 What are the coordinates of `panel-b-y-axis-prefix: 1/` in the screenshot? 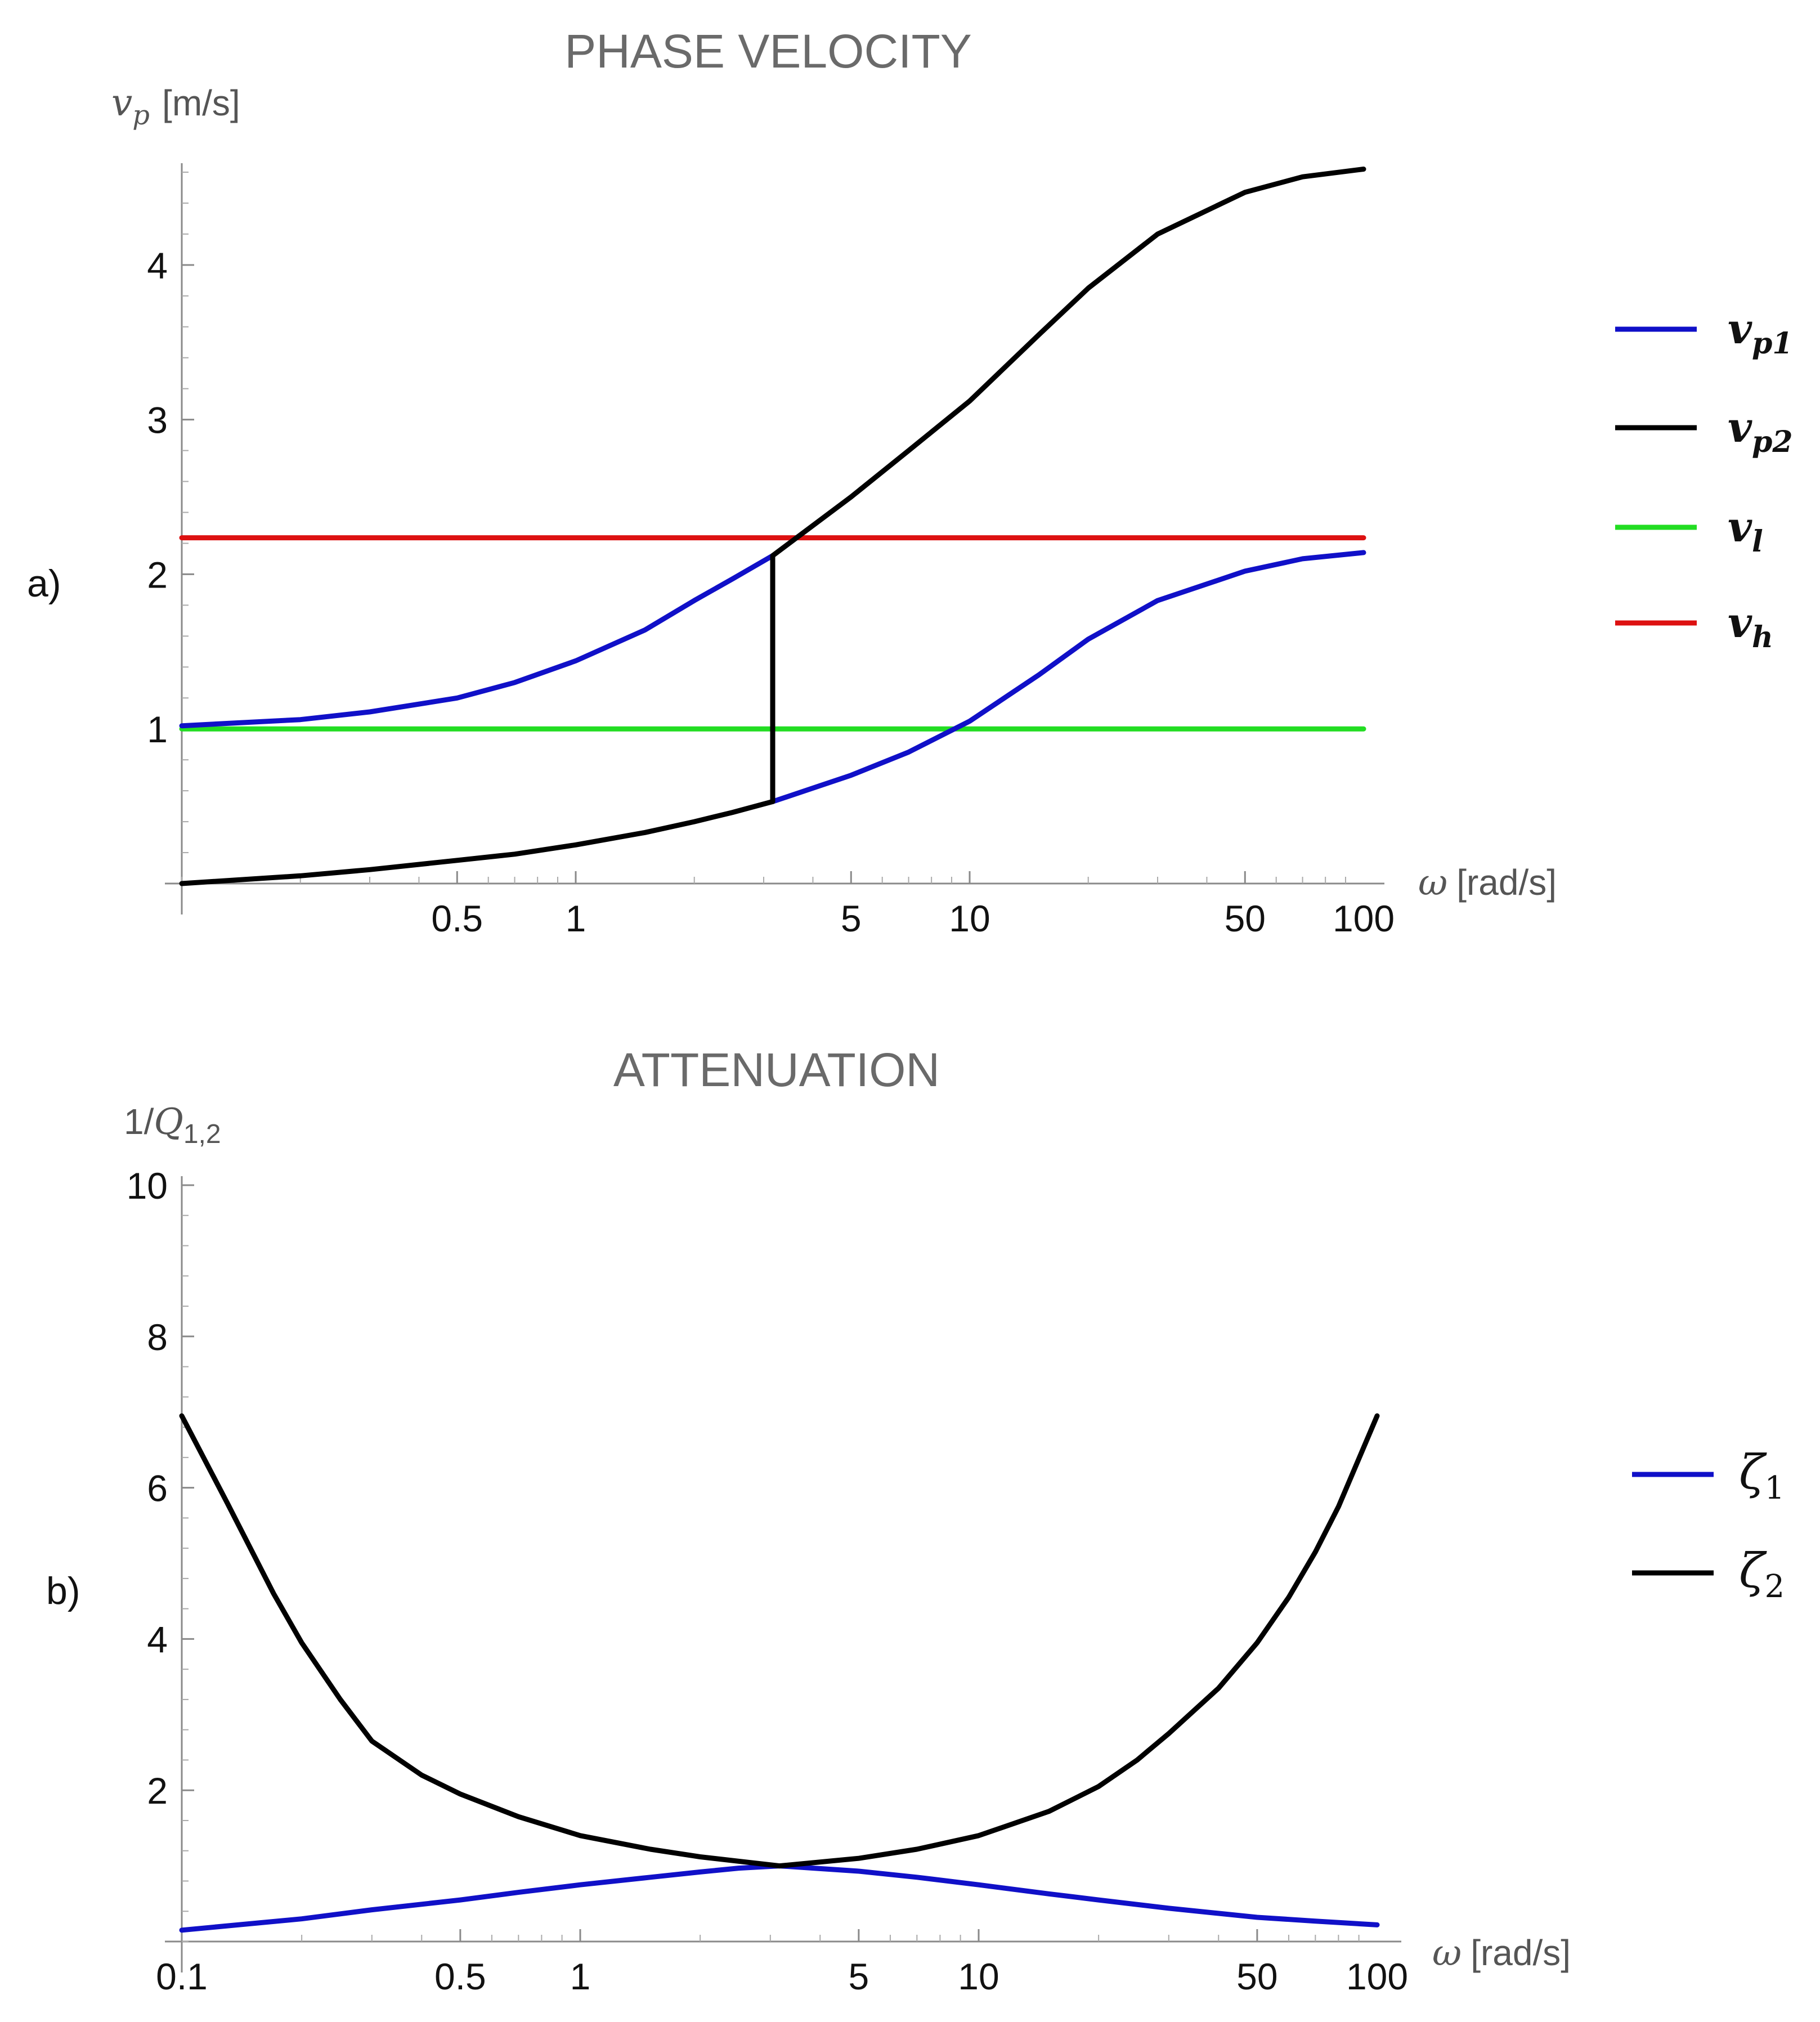 It's located at (139, 1121).